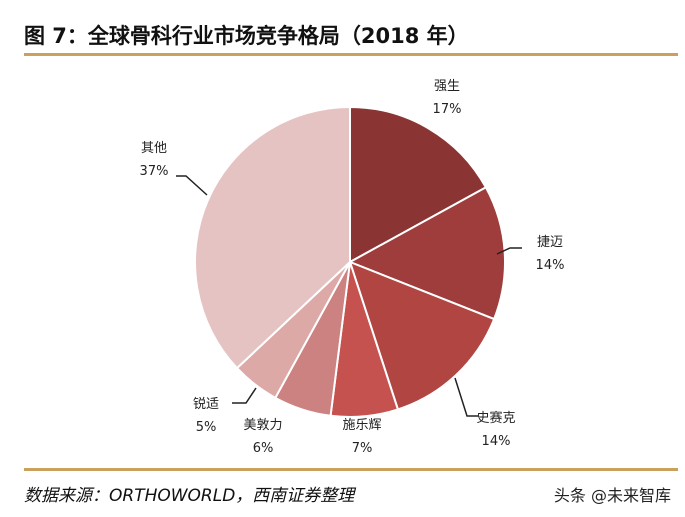 This screenshot has height=517, width=685. Describe the element at coordinates (495, 418) in the screenshot. I see `category-label-史赛克: 史赛克` at that location.